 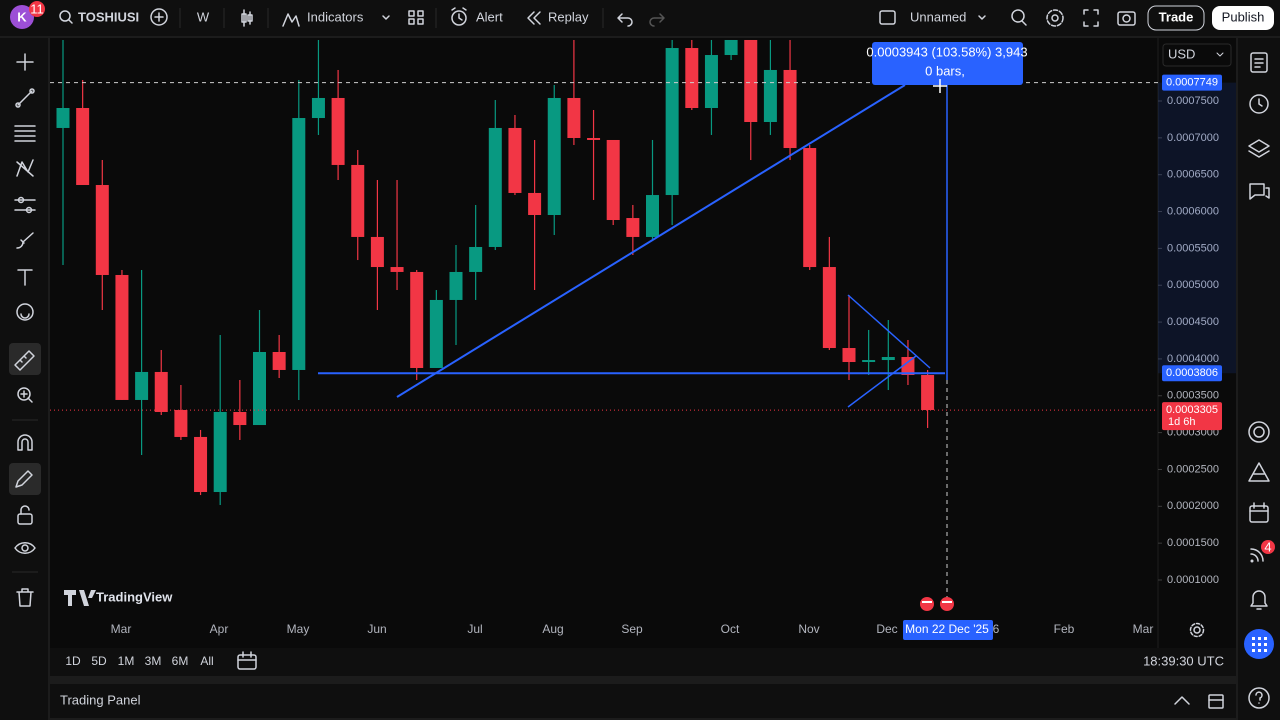 I want to click on icon-tool, so click(x=25, y=312).